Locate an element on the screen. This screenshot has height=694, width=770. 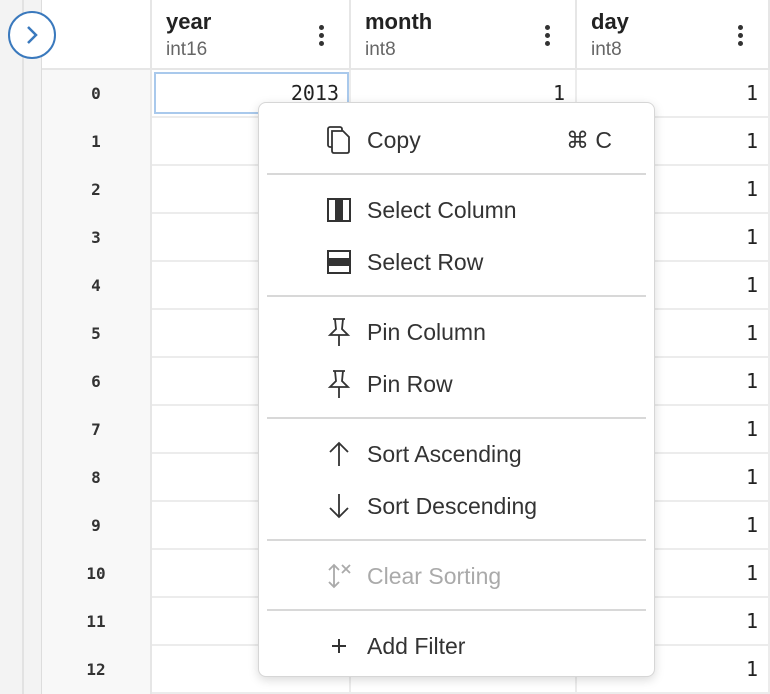
menu-item-add-filter: Add Filter is located at coordinates (456, 646).